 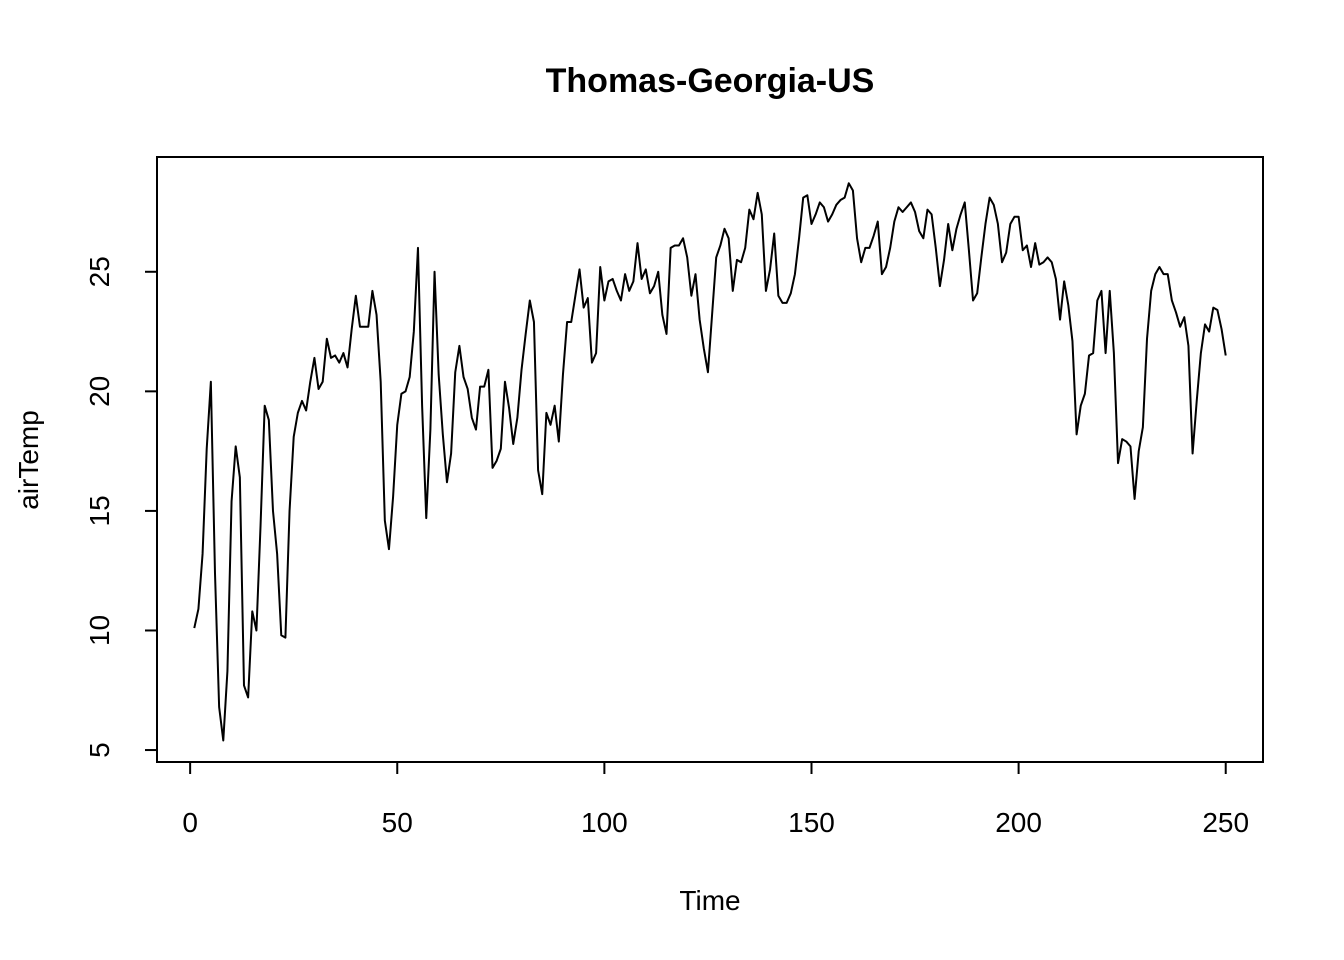 What do you see at coordinates (397, 822) in the screenshot?
I see `x-tick-label: 50` at bounding box center [397, 822].